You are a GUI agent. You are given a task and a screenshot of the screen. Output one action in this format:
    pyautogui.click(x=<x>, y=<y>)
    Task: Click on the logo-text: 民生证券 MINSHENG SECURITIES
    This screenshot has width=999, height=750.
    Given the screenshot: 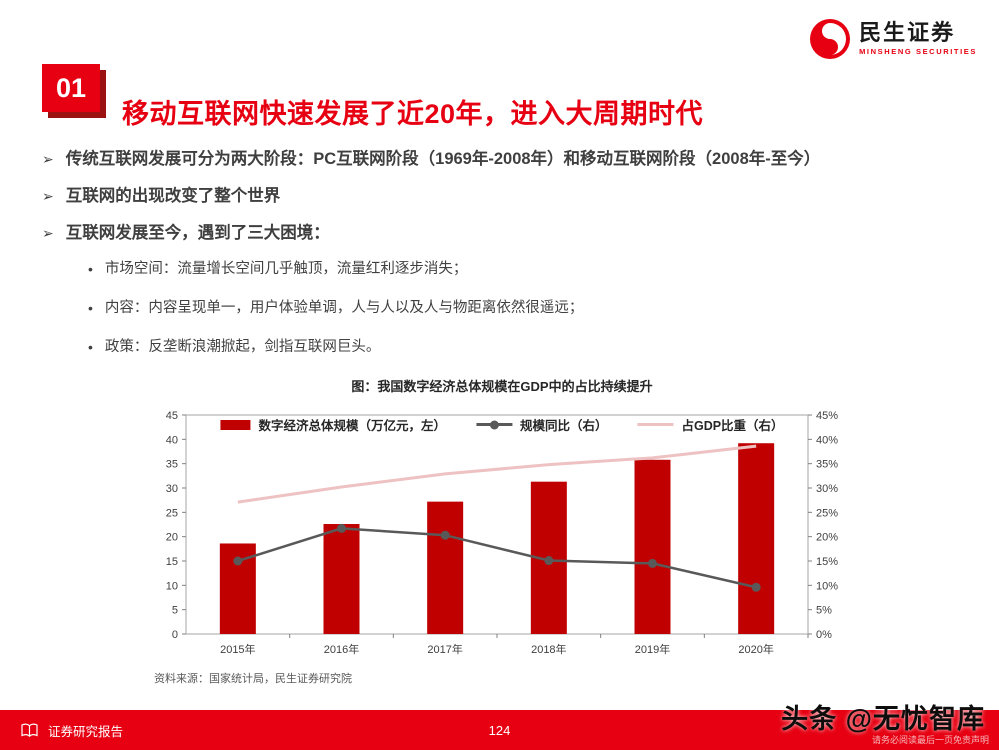 What is the action you would take?
    pyautogui.click(x=918, y=39)
    